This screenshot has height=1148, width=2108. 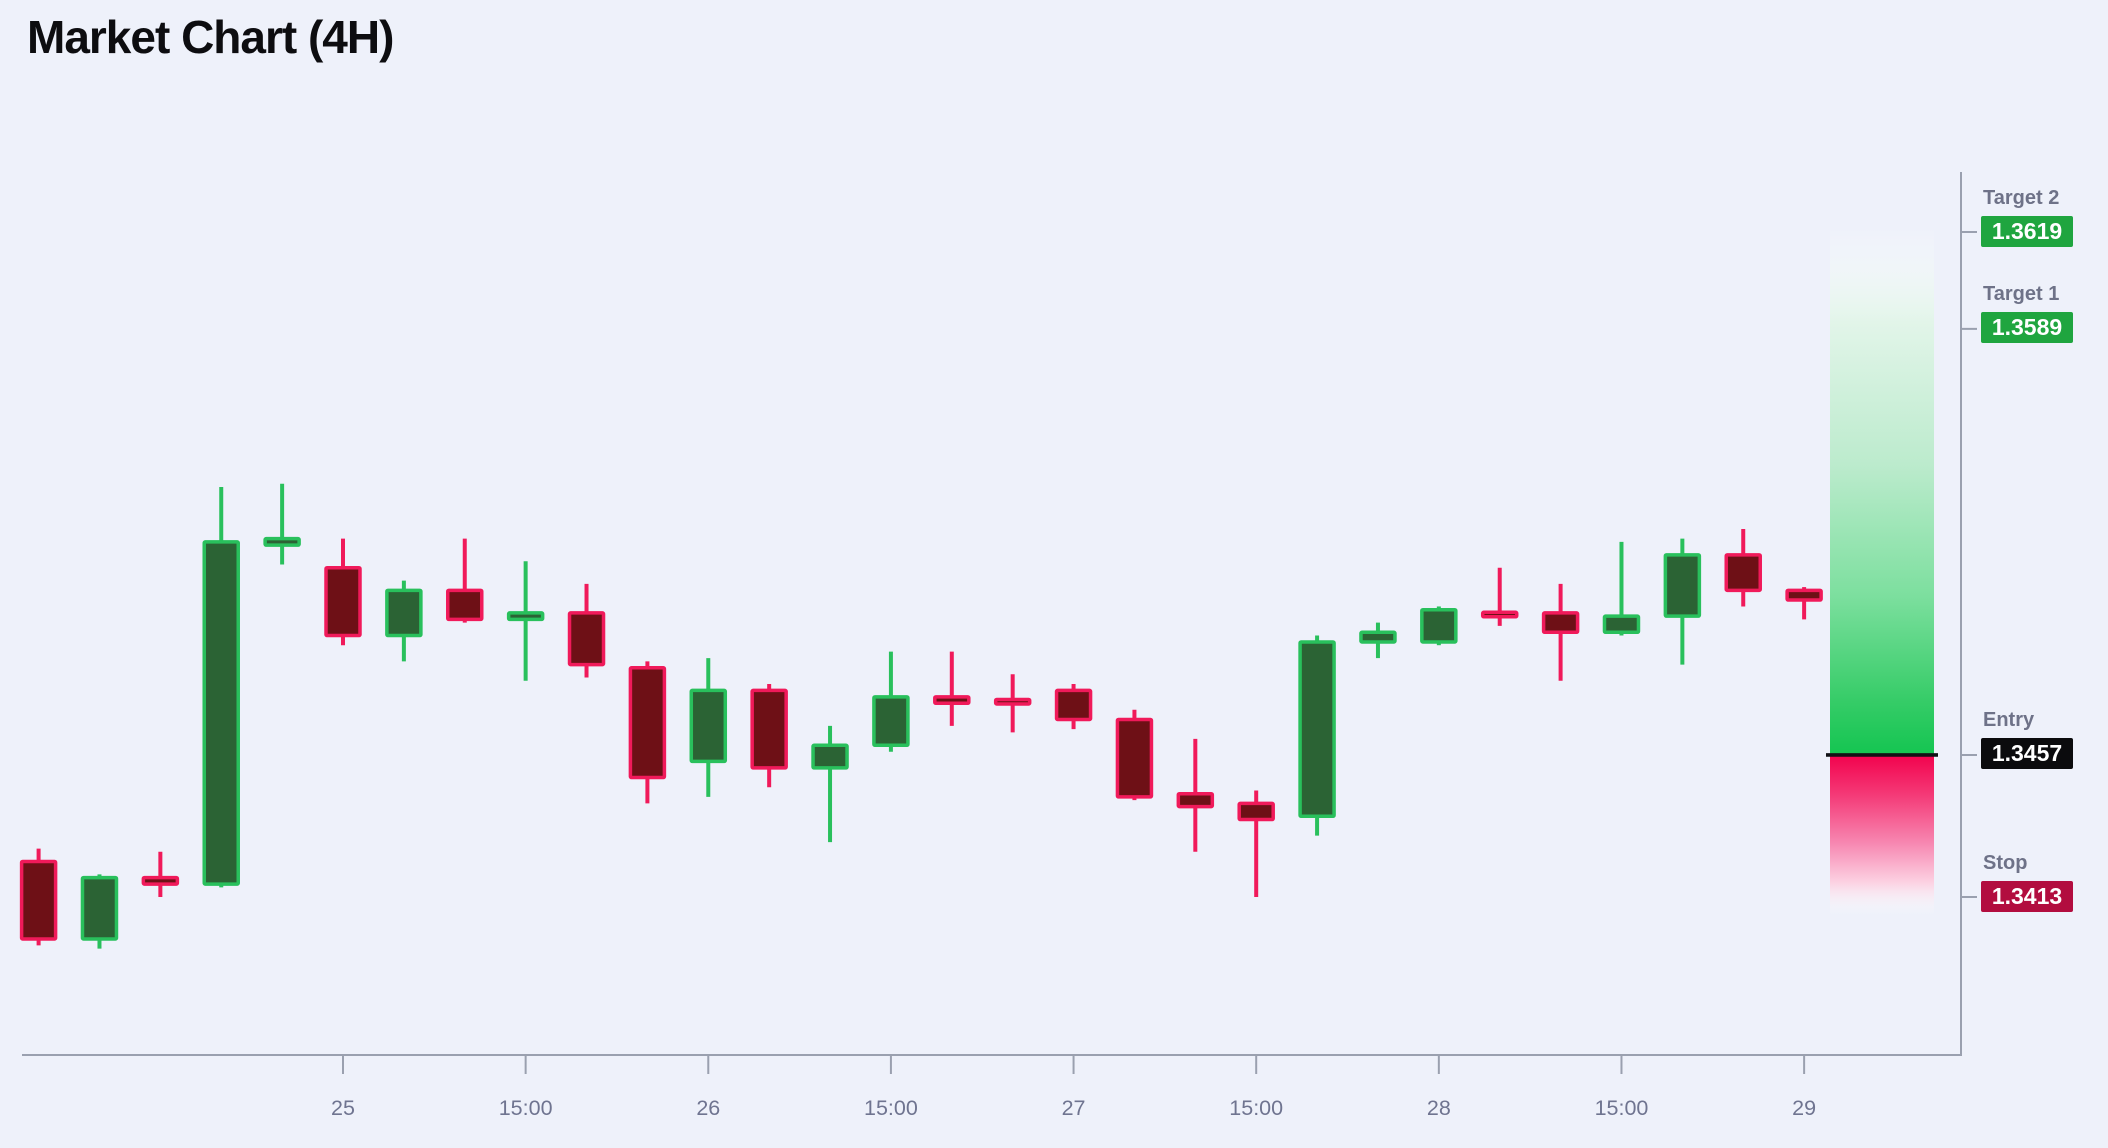 What do you see at coordinates (2005, 862) in the screenshot?
I see `level-stop-label: Stop` at bounding box center [2005, 862].